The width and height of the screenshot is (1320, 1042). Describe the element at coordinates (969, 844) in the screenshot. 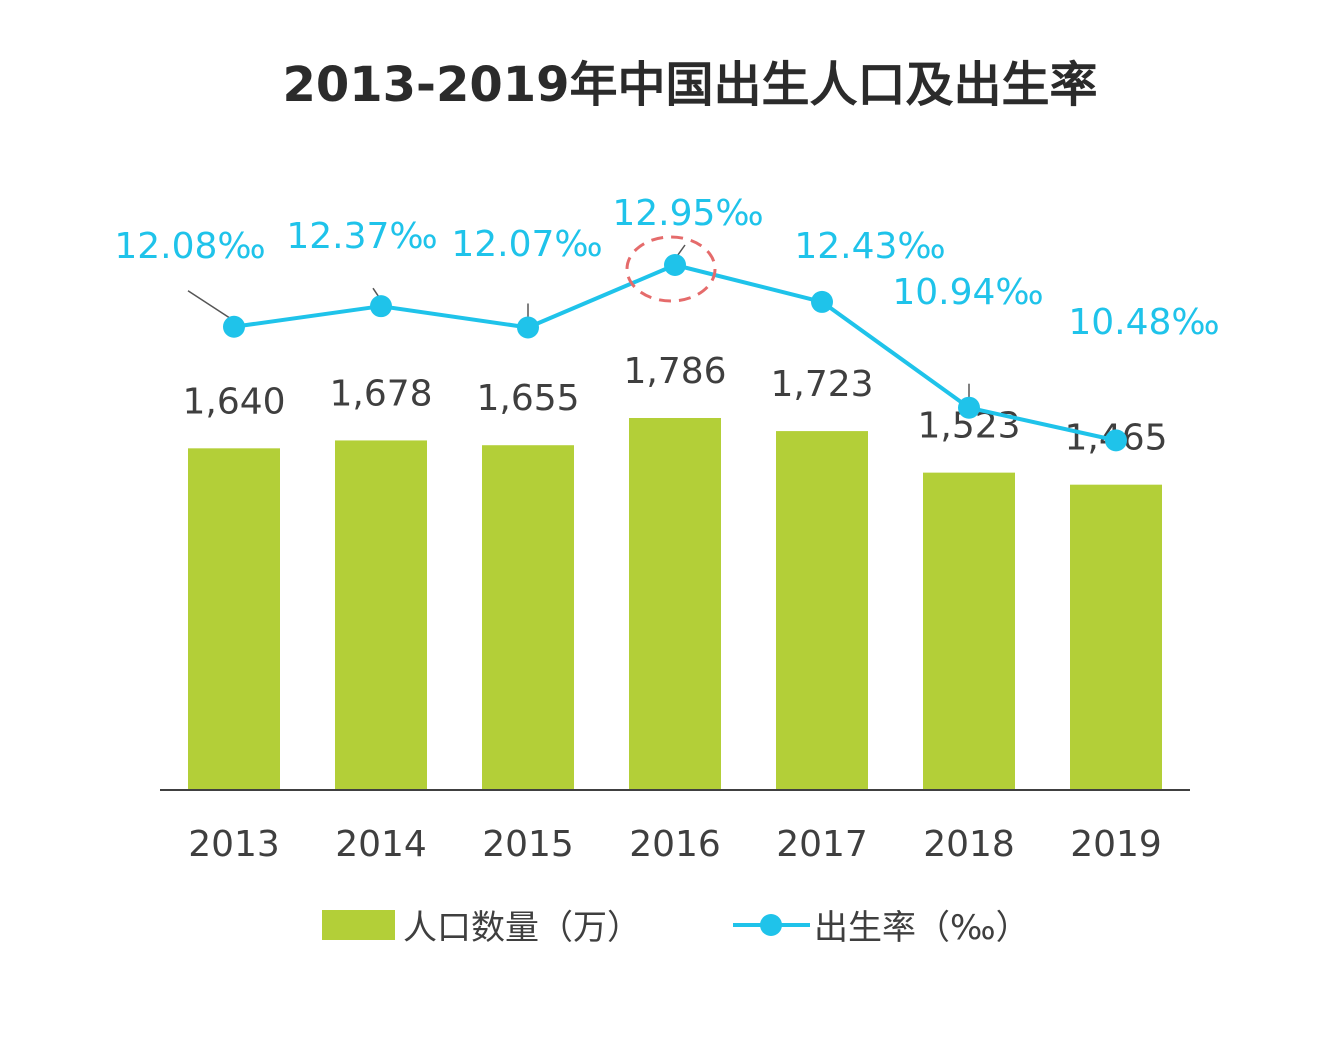

I see `x-tick-label-2018: 2018` at that location.